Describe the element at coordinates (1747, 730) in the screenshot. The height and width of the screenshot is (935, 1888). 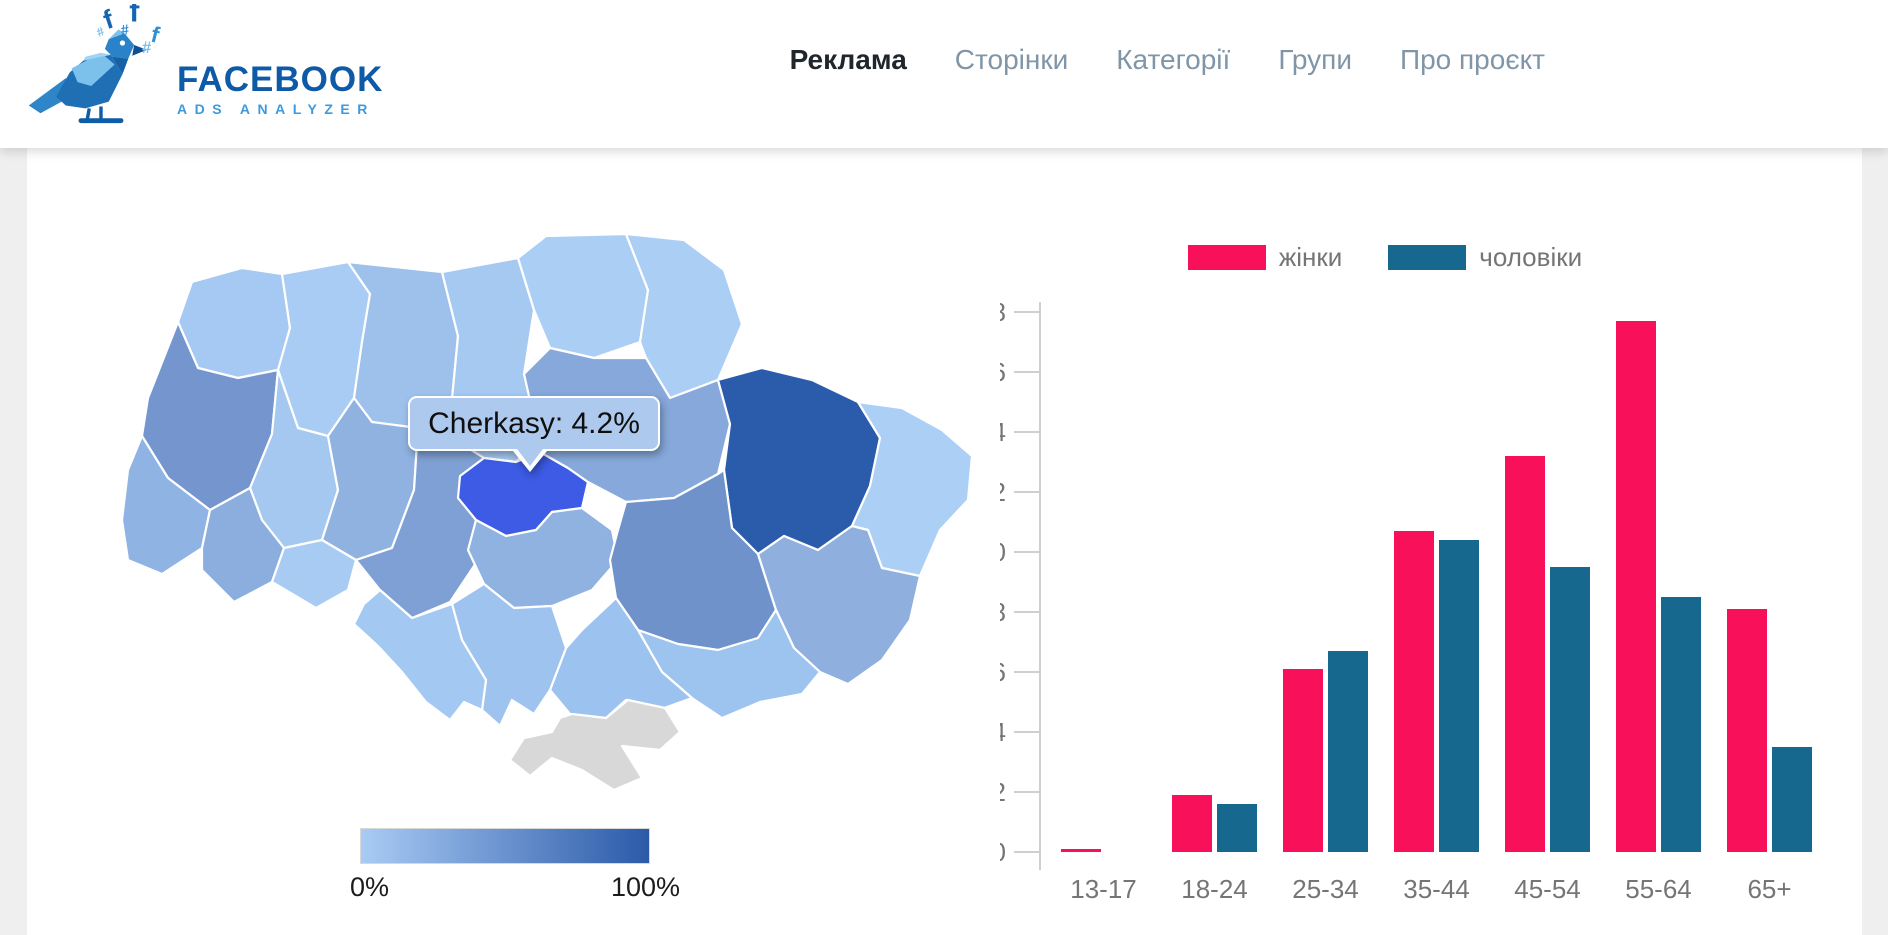
I see `bar-women-65+` at that location.